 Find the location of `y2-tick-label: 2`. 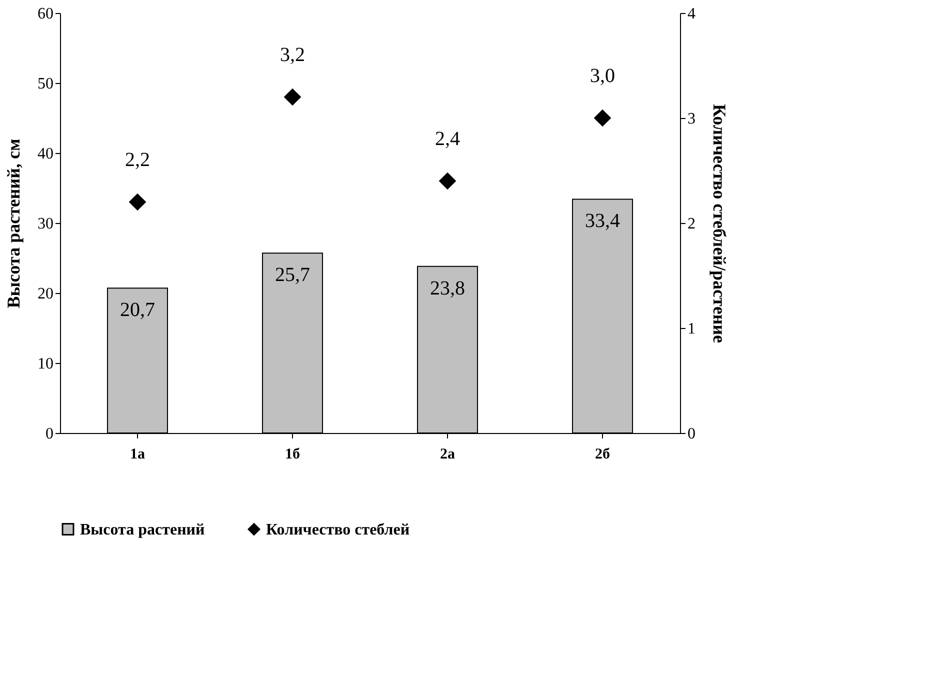

y2-tick-label: 2 is located at coordinates (692, 224).